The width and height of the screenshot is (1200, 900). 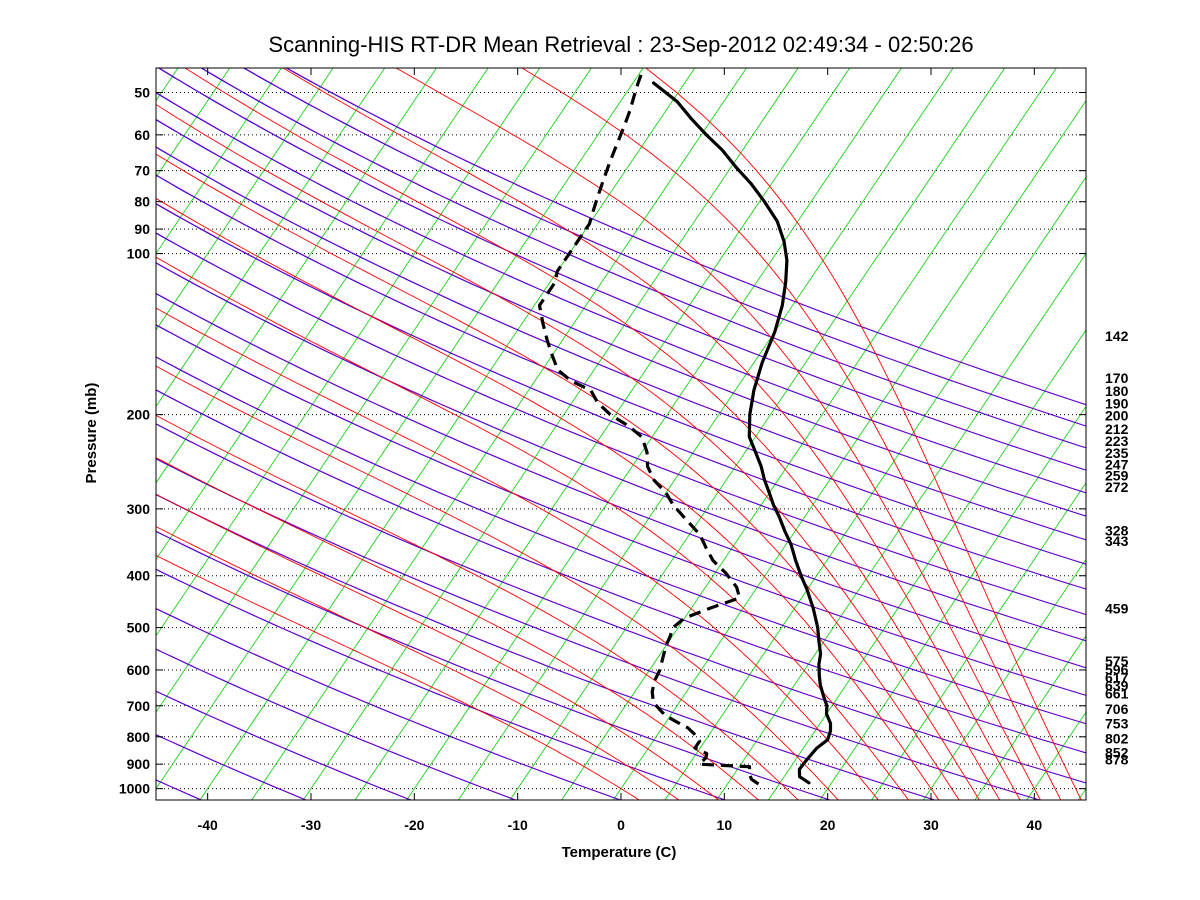 I want to click on right-level-label: 661, so click(x=1117, y=693).